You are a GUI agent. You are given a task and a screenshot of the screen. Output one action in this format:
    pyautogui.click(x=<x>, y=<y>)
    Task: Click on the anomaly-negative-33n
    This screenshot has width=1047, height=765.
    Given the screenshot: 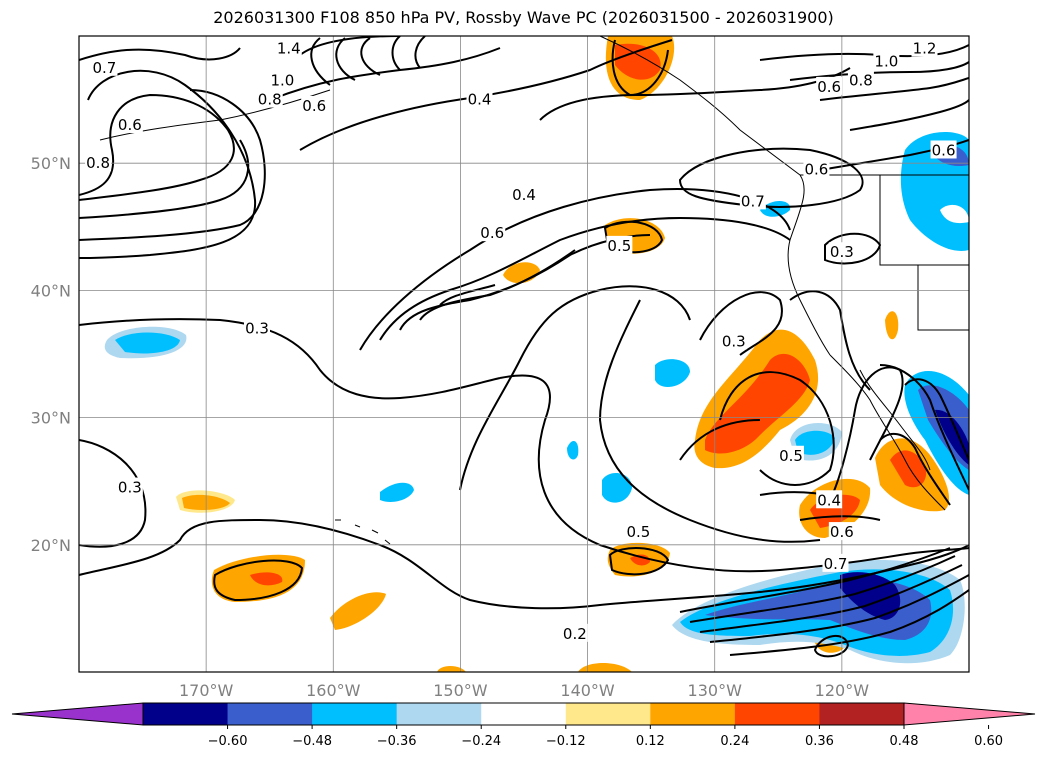 What is the action you would take?
    pyautogui.click(x=672, y=373)
    